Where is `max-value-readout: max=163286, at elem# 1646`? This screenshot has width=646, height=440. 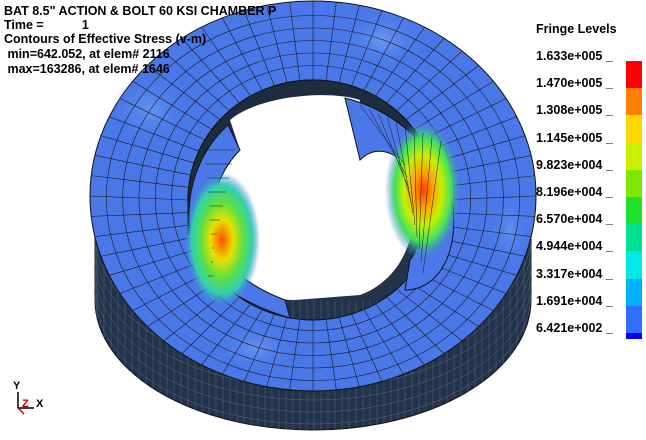
max-value-readout: max=163286, at elem# 1646 is located at coordinates (87, 69).